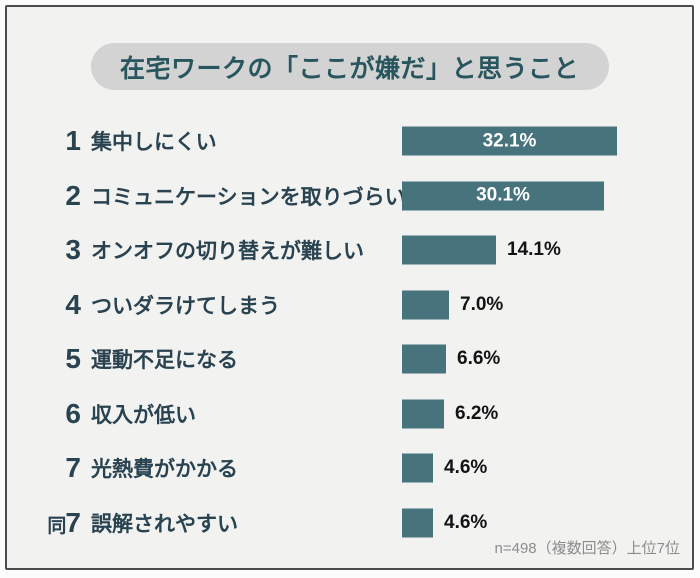  I want to click on item-label: 運動不足になる, so click(164, 361).